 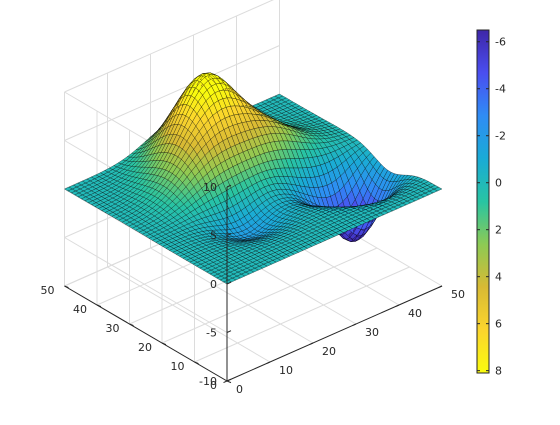 I want to click on x-tick-label-5: 50, so click(x=458, y=294).